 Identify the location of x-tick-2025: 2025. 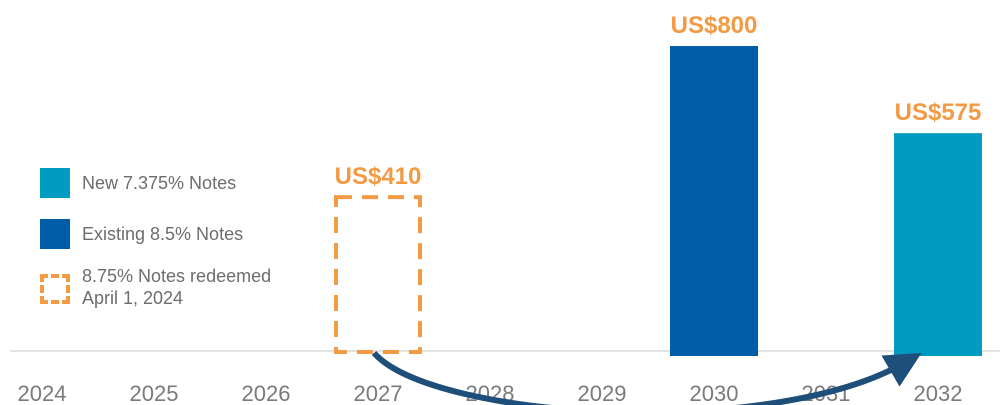
(154, 393).